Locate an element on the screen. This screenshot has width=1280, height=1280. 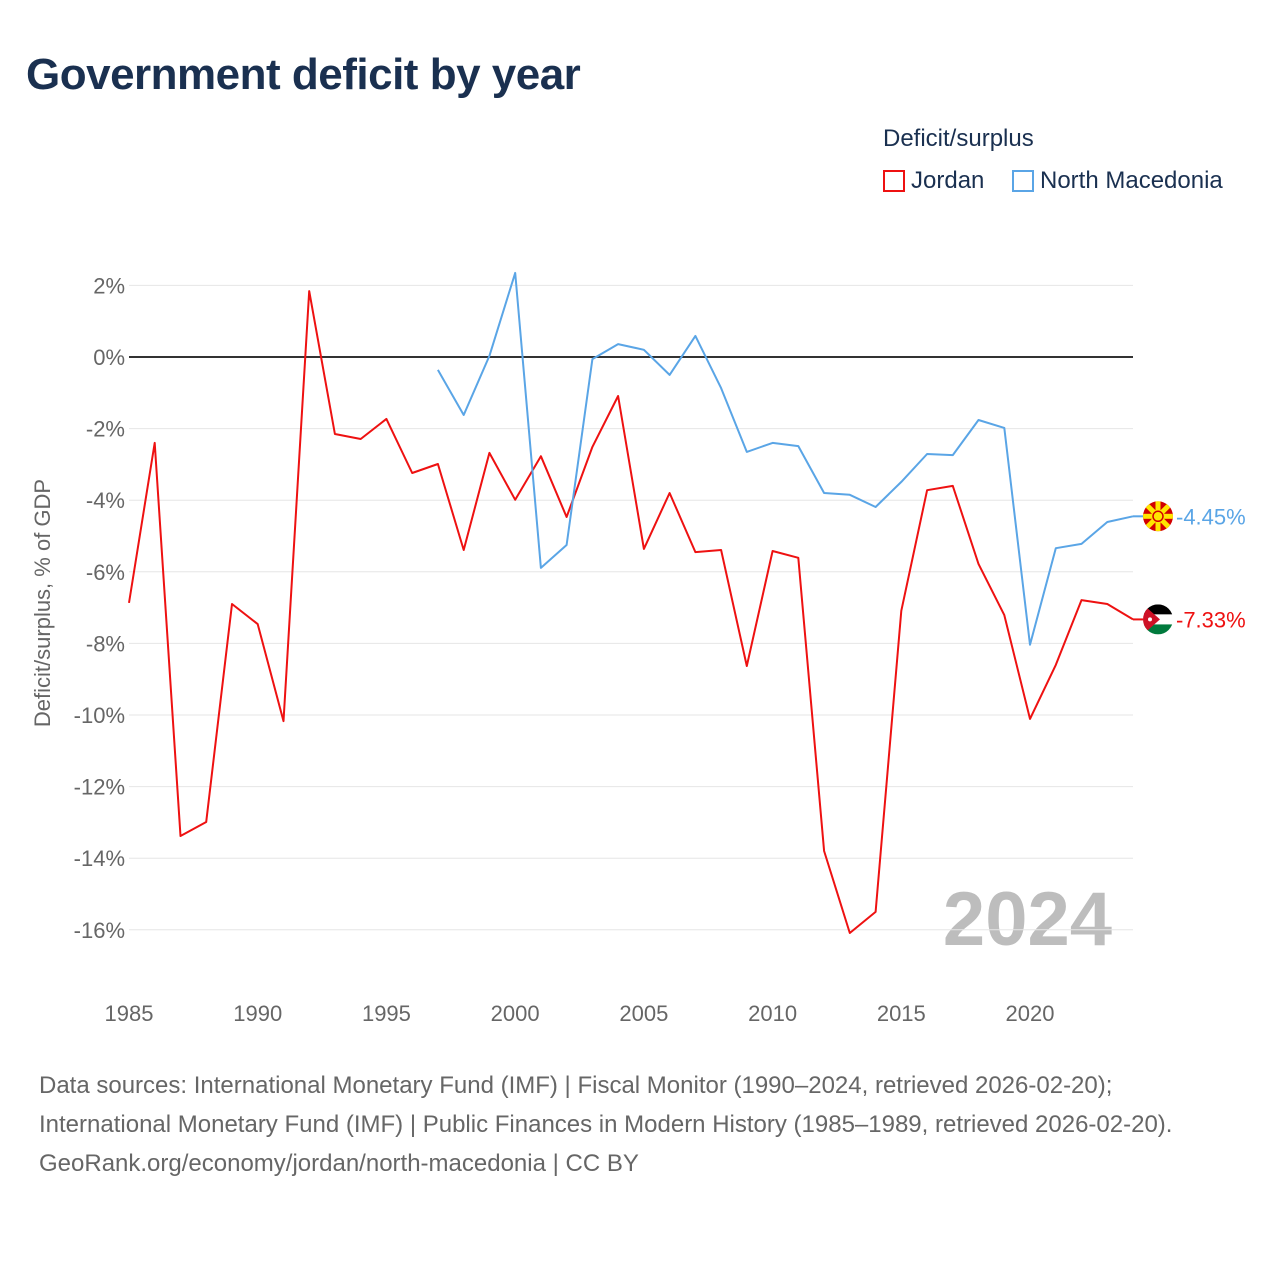
legend-item-north-macedonia: North Macedonia is located at coordinates (1117, 181).